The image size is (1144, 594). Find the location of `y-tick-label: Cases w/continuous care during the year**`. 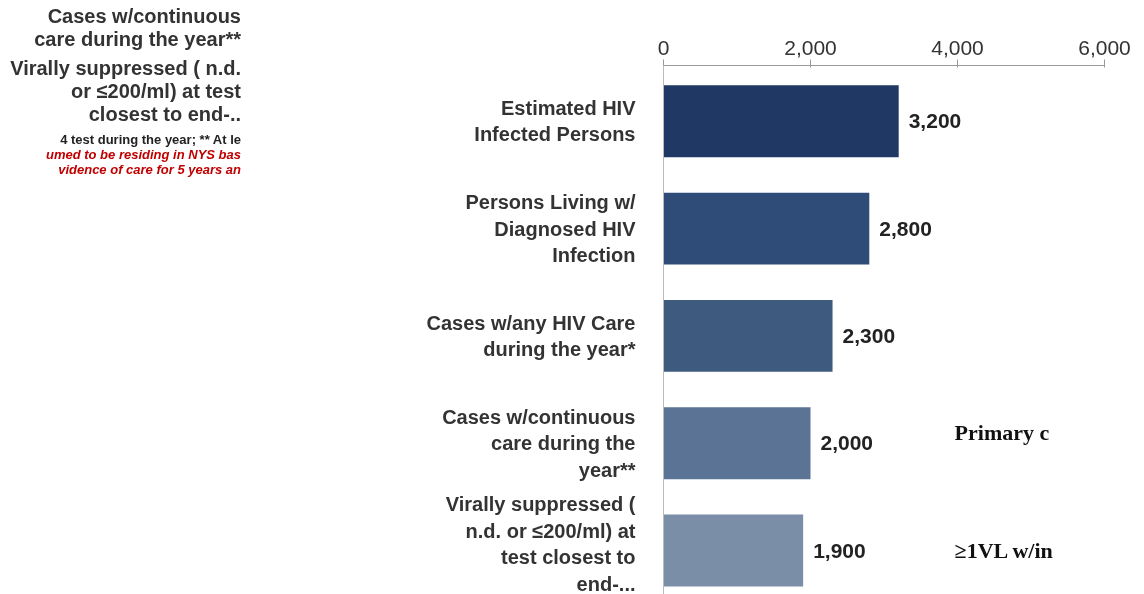

y-tick-label: Cases w/continuous care during the year** is located at coordinates (539, 443).